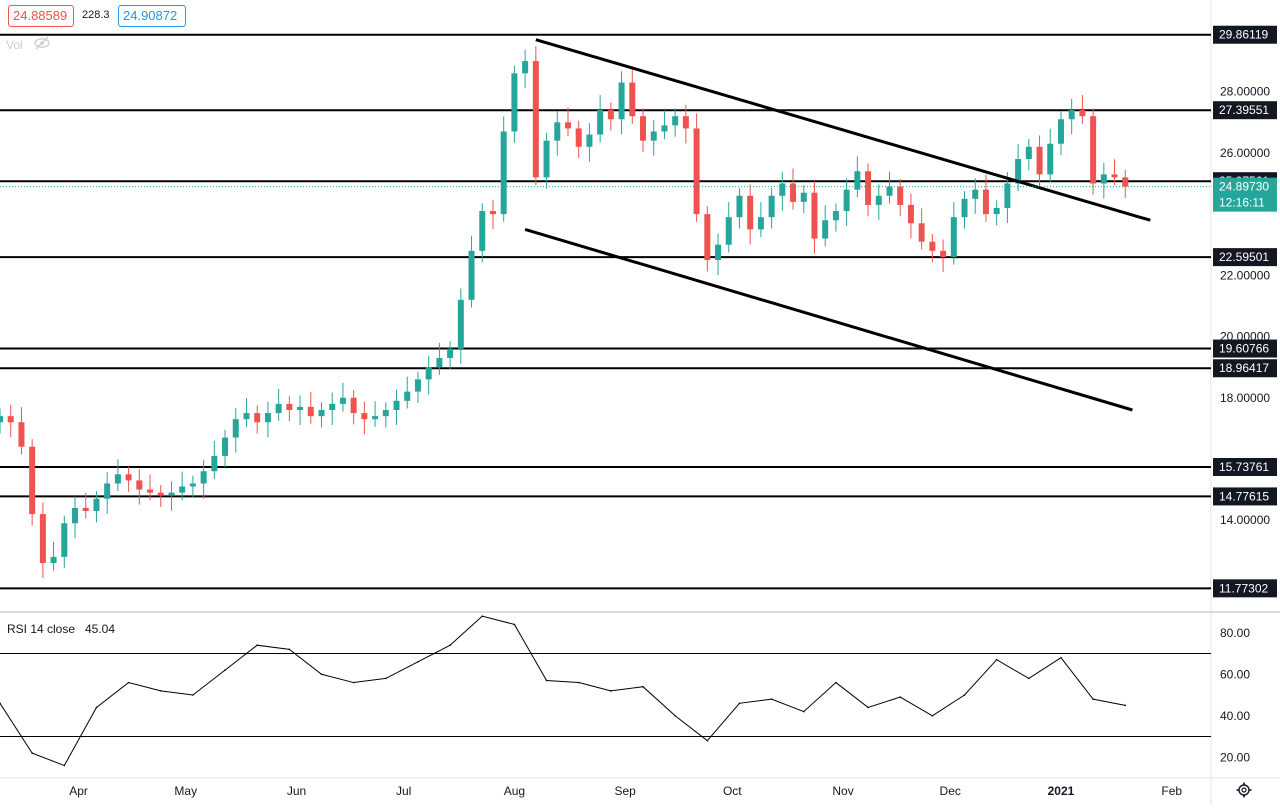  I want to click on volume-indicator-label: Vol, so click(14, 45).